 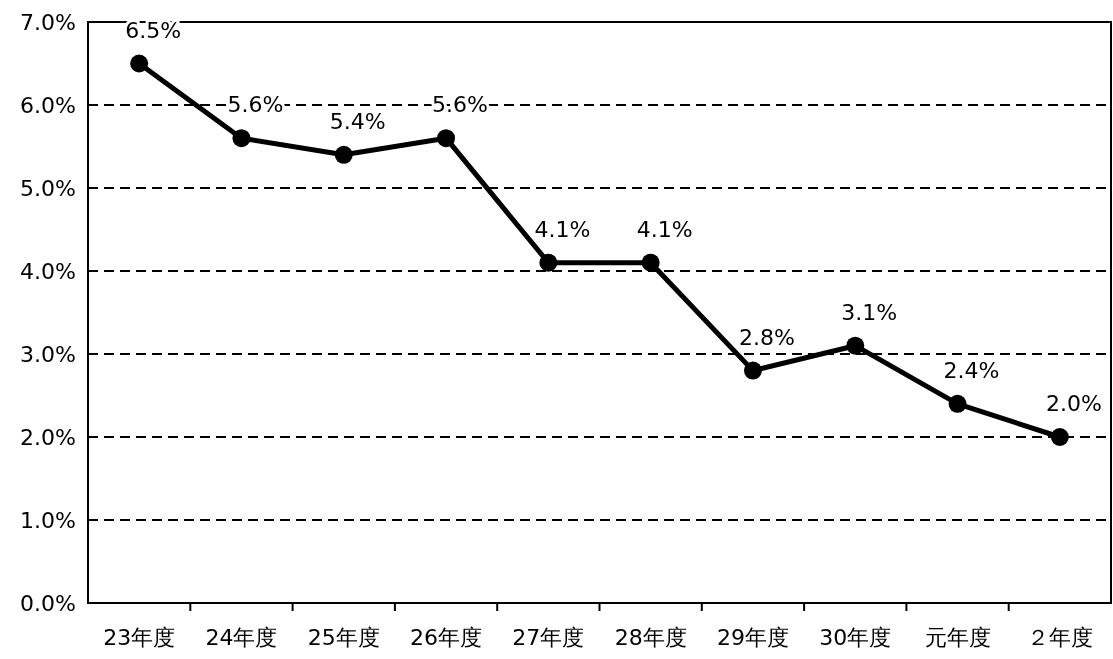 I want to click on data-label: 6.5%, so click(x=153, y=30).